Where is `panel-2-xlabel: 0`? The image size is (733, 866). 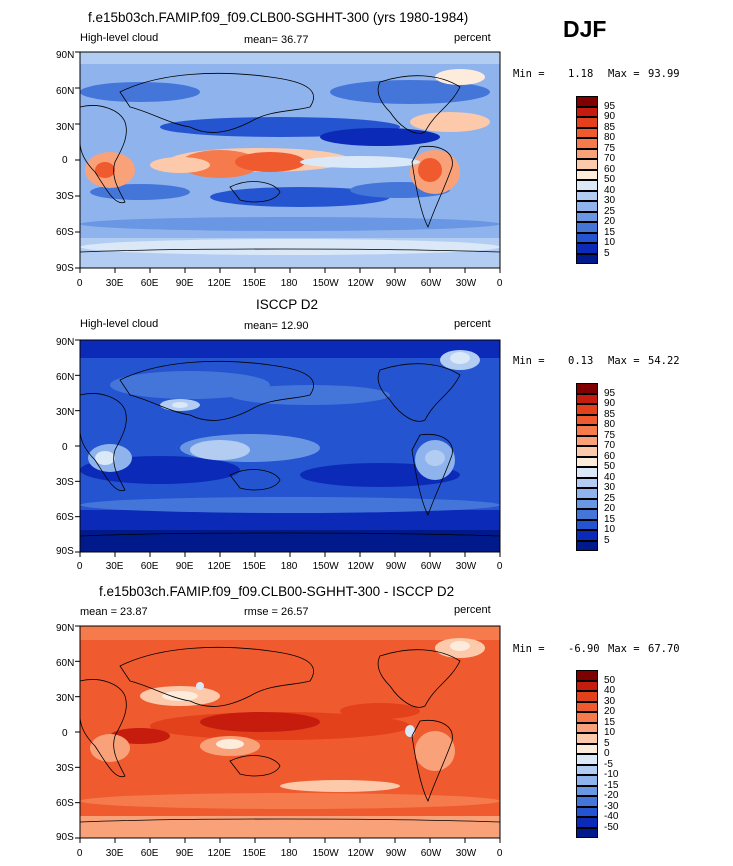 panel-2-xlabel: 0 is located at coordinates (79, 566).